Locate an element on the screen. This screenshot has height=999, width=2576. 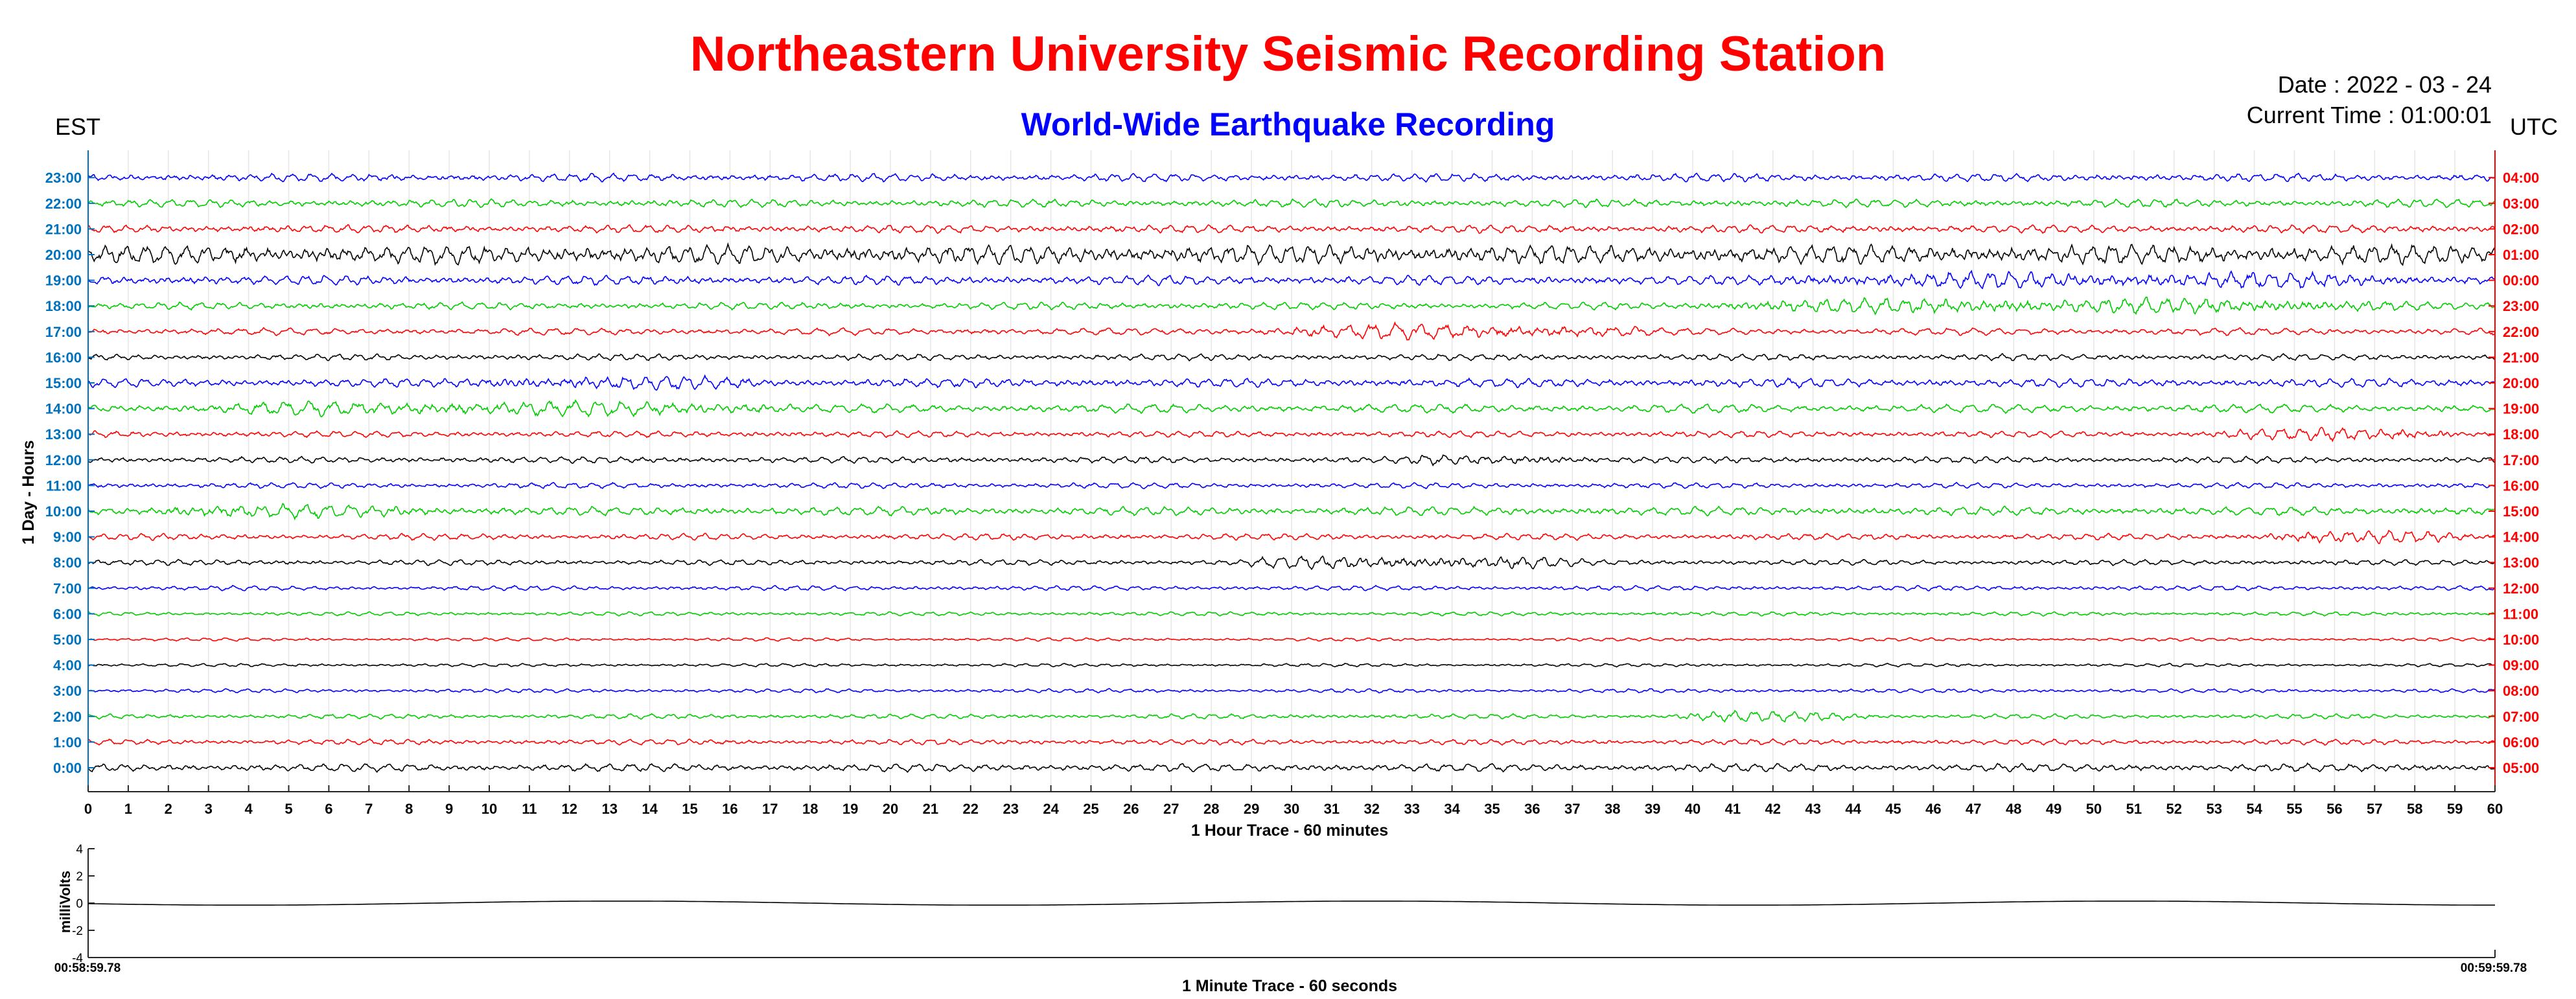
est-hour-label-17:00: 17:00 is located at coordinates (64, 332).